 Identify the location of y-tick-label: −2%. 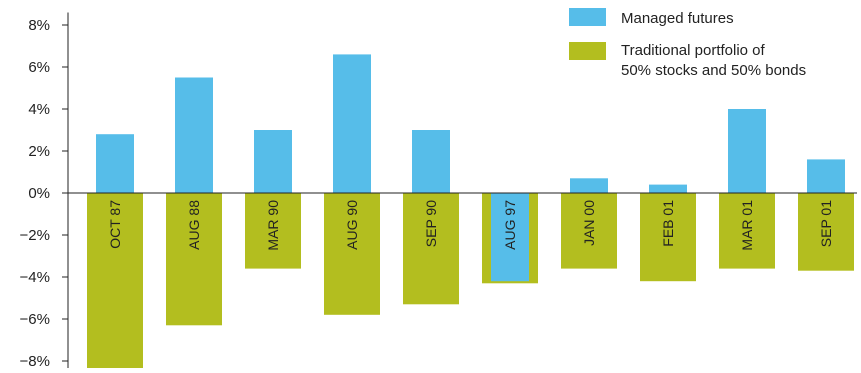
(35, 235).